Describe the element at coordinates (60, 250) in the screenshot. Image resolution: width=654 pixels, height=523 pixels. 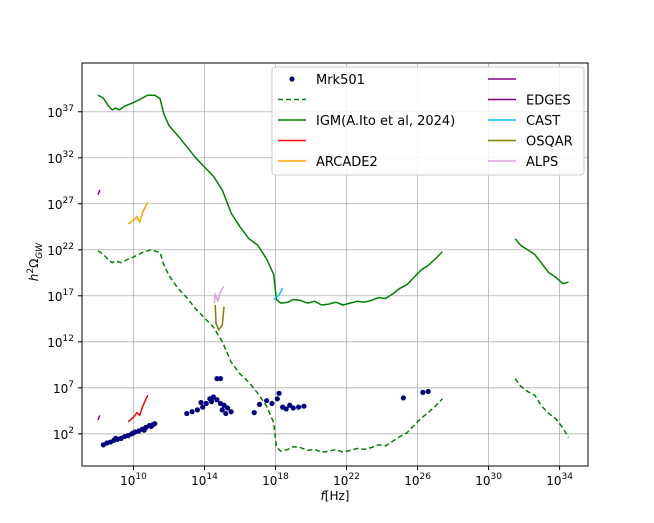
I see `y-tick-label: 10²²` at that location.